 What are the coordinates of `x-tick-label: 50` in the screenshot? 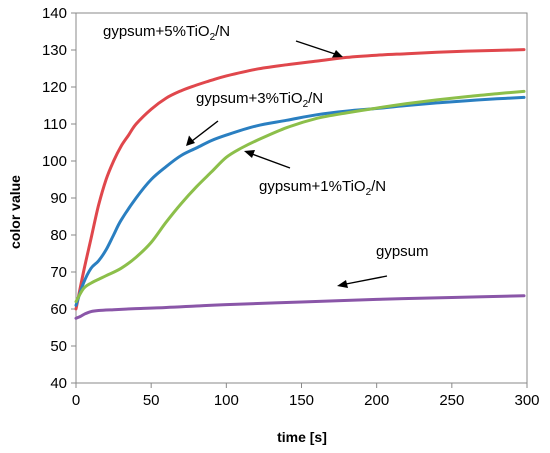 It's located at (151, 400).